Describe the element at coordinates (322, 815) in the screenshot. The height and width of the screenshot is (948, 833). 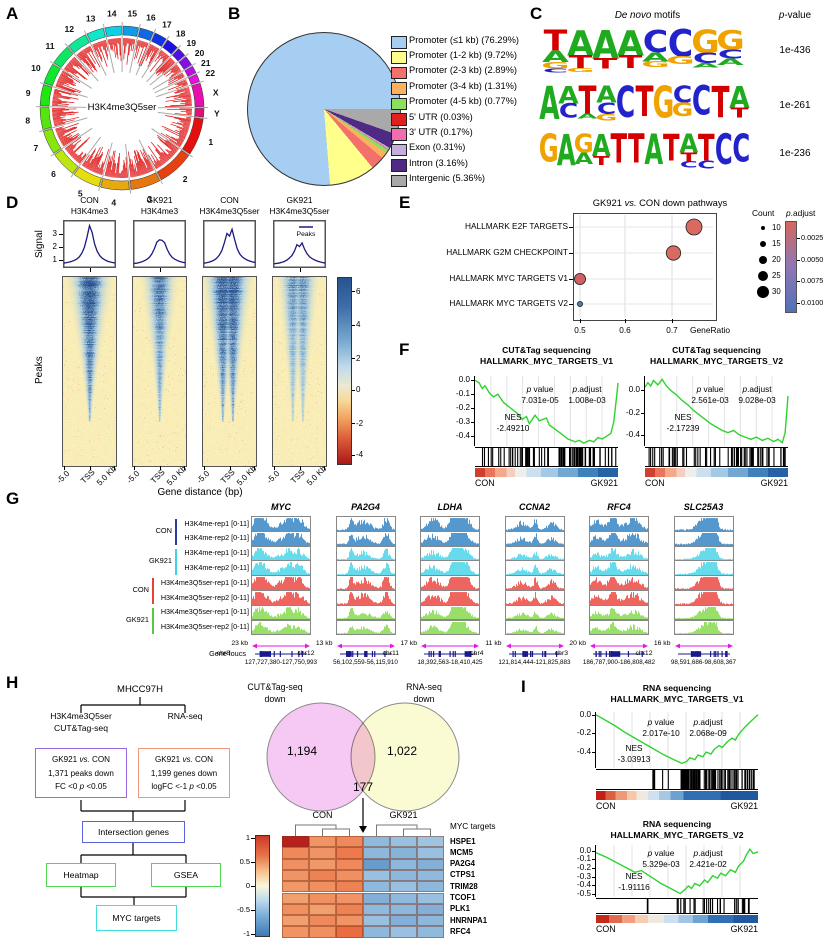
I see `heatmap-group-label: CON` at that location.